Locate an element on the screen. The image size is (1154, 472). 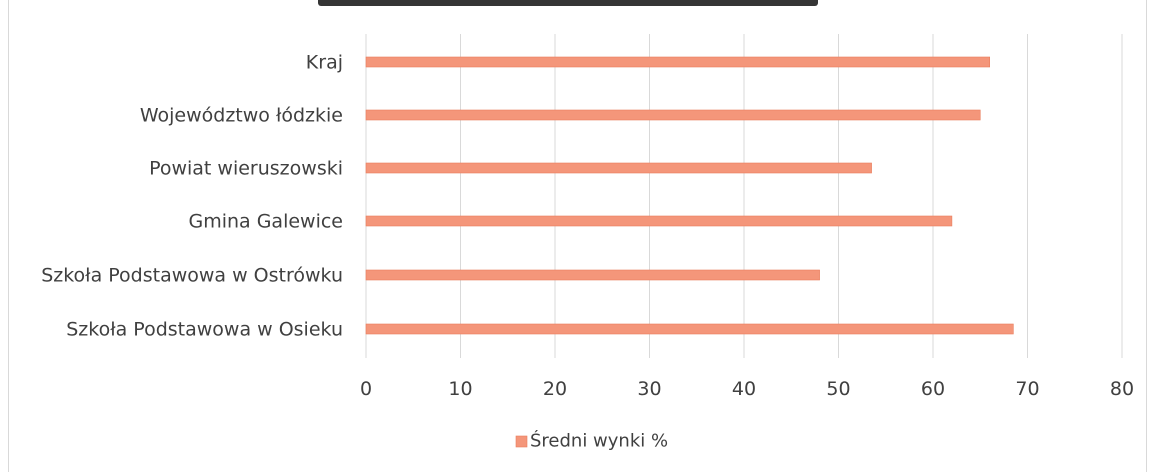
category-label-0: Kraj is located at coordinates (324, 63).